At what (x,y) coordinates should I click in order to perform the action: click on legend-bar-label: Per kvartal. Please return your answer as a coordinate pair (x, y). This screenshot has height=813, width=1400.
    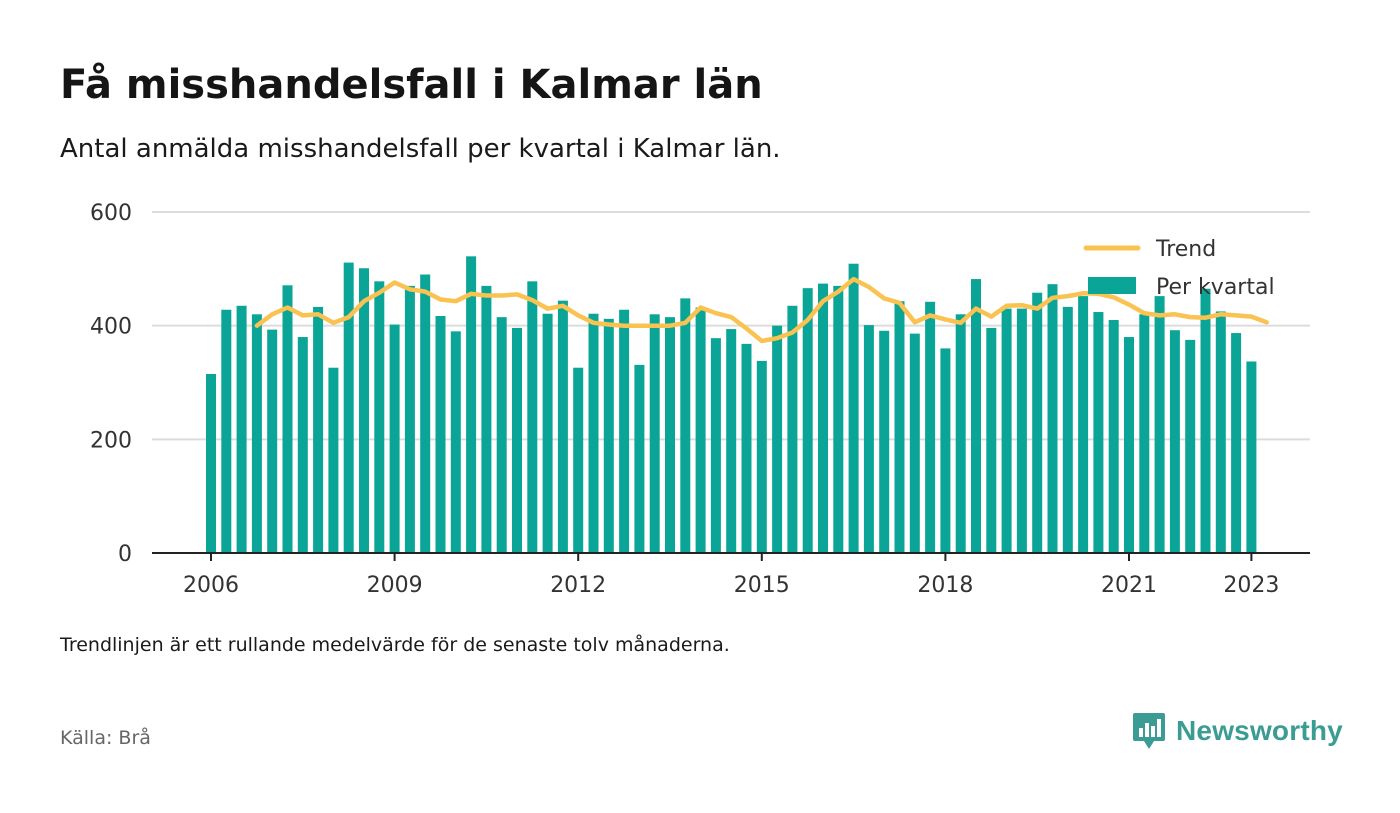
    Looking at the image, I should click on (1215, 287).